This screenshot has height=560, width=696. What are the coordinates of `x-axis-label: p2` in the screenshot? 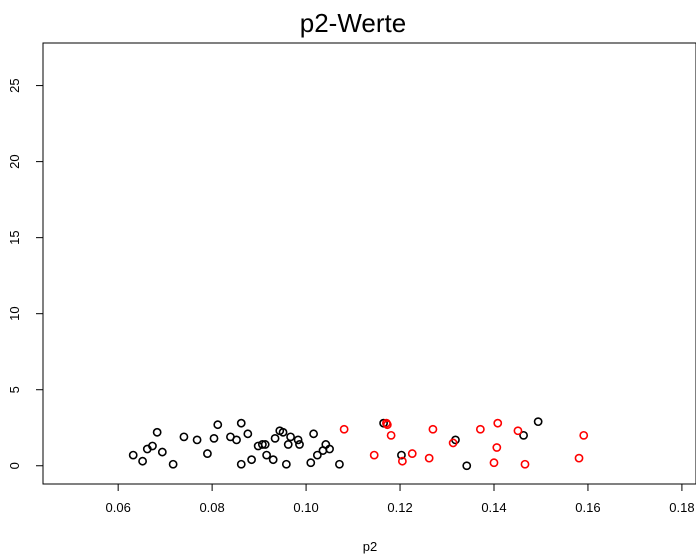 It's located at (370, 546).